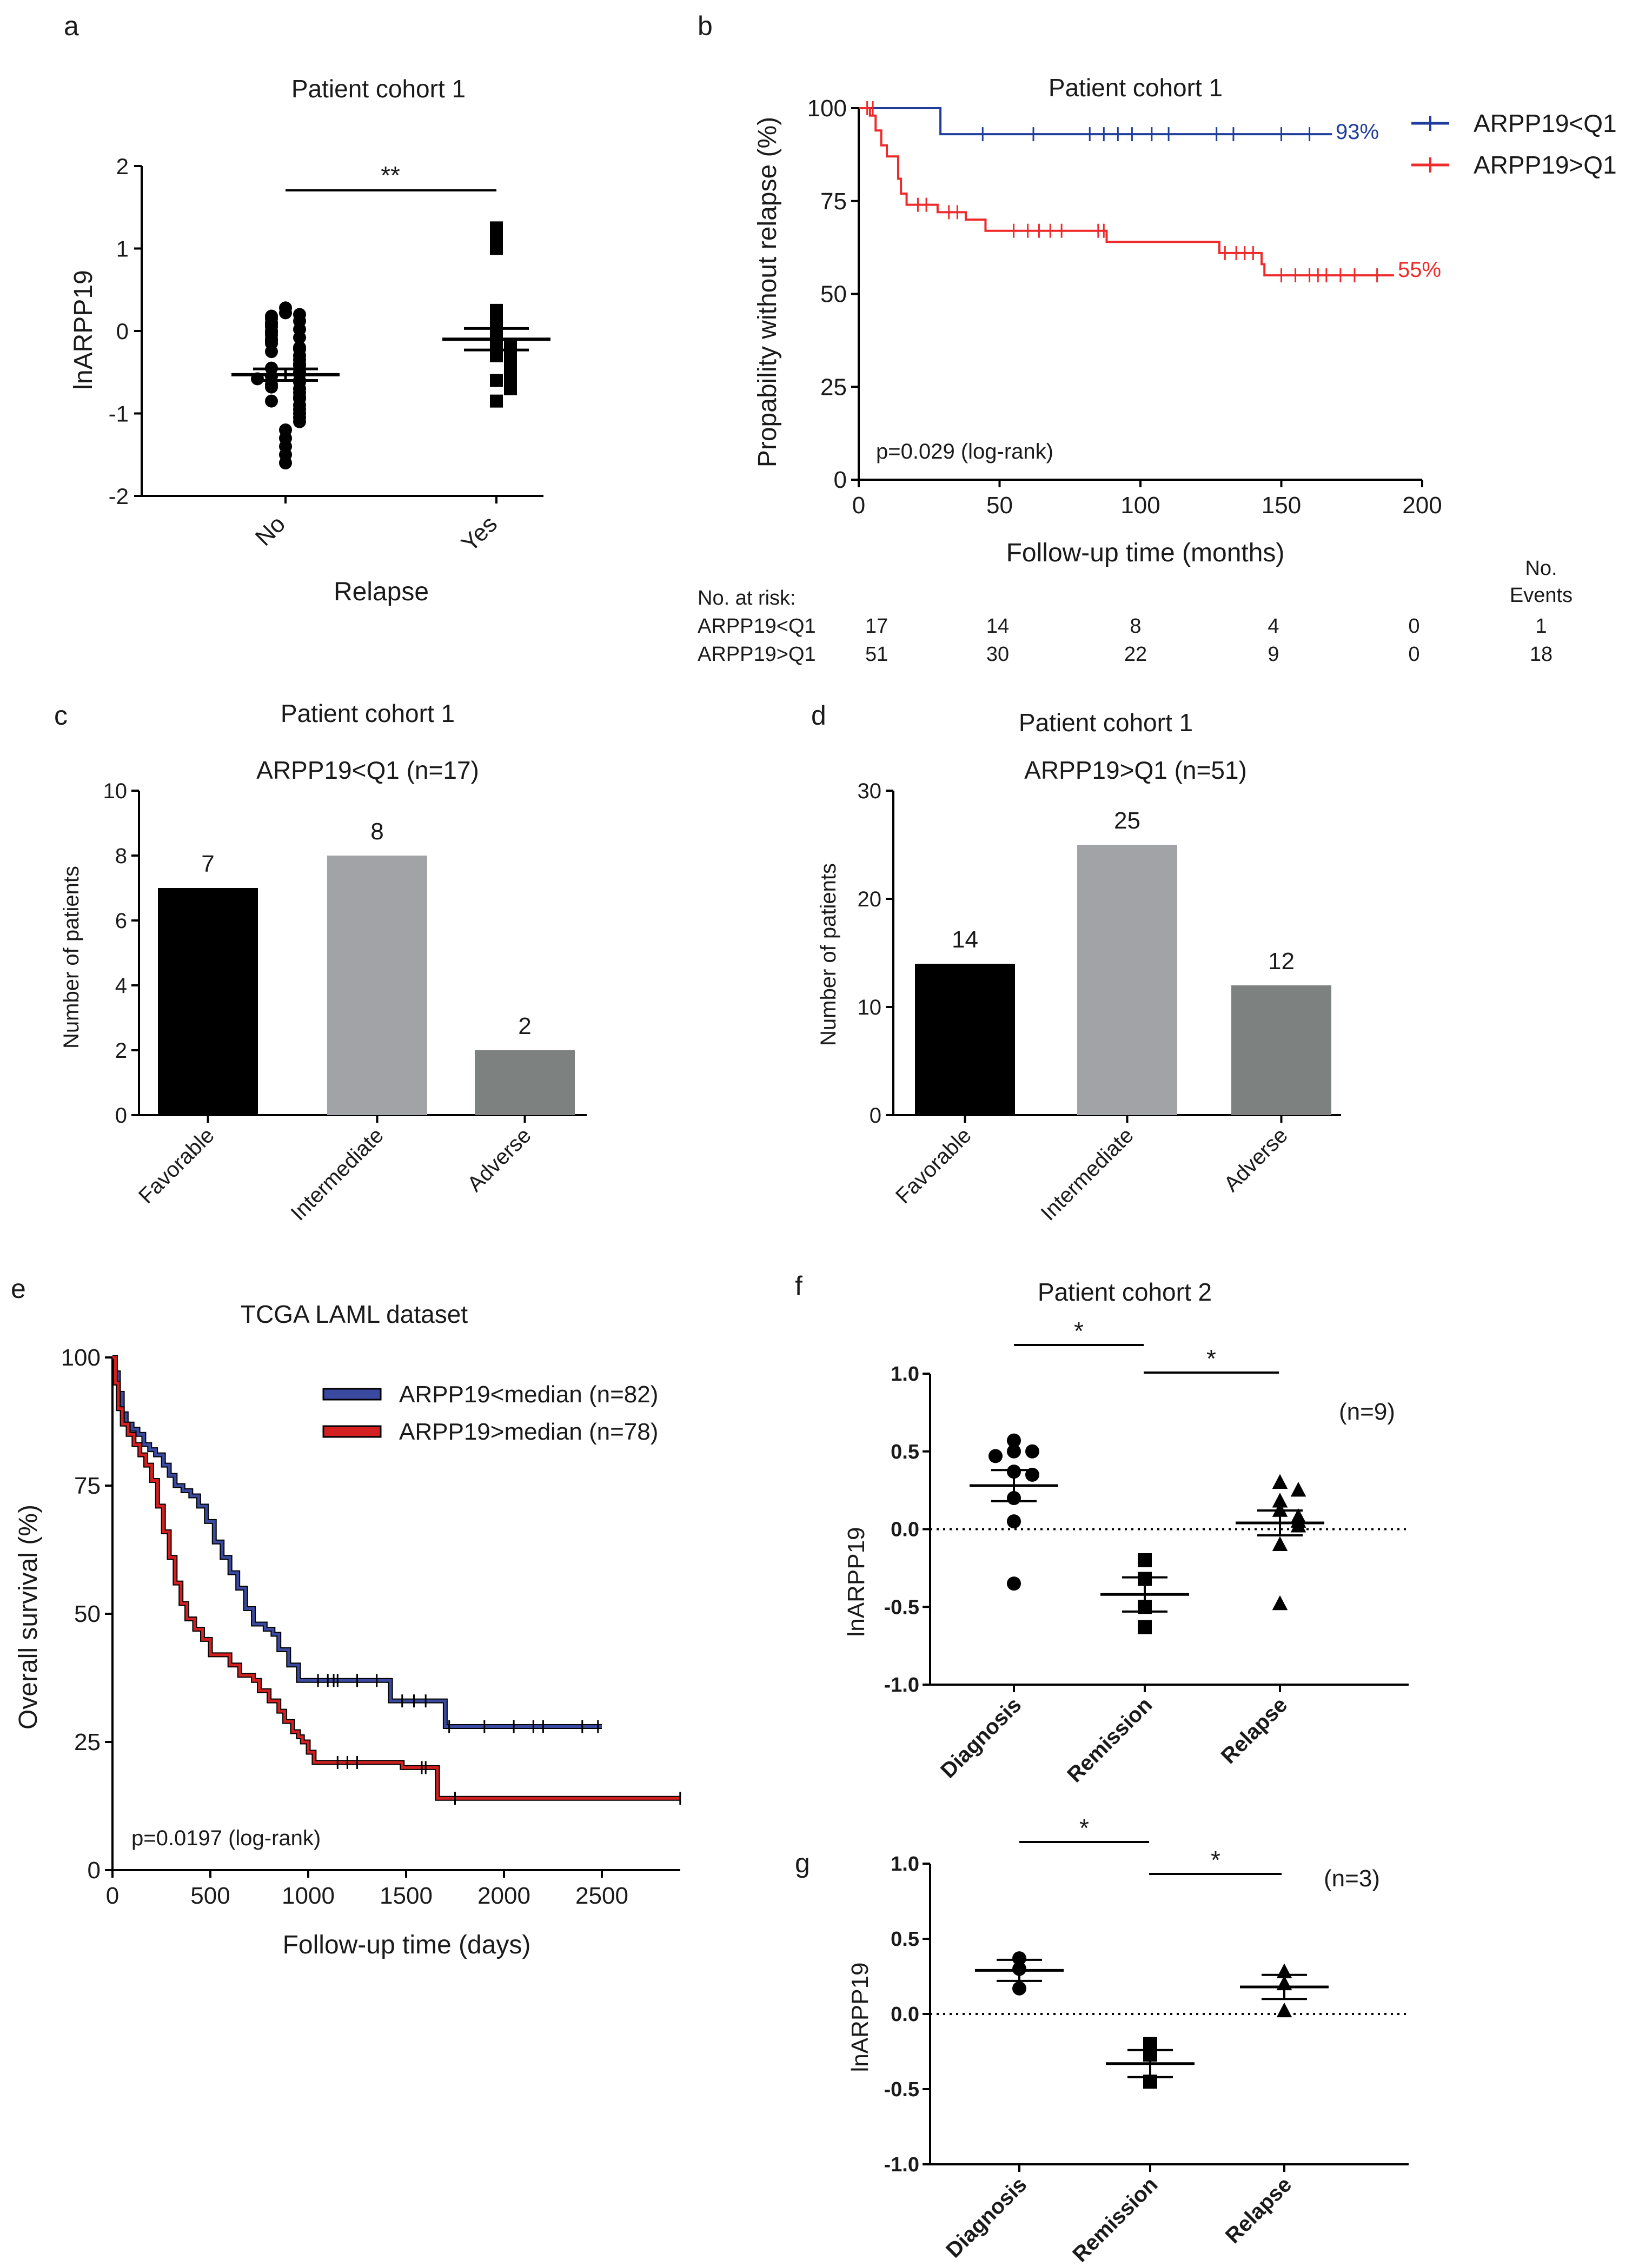 The width and height of the screenshot is (1652, 2266). What do you see at coordinates (115, 791) in the screenshot?
I see `c-ytick-label: 10` at bounding box center [115, 791].